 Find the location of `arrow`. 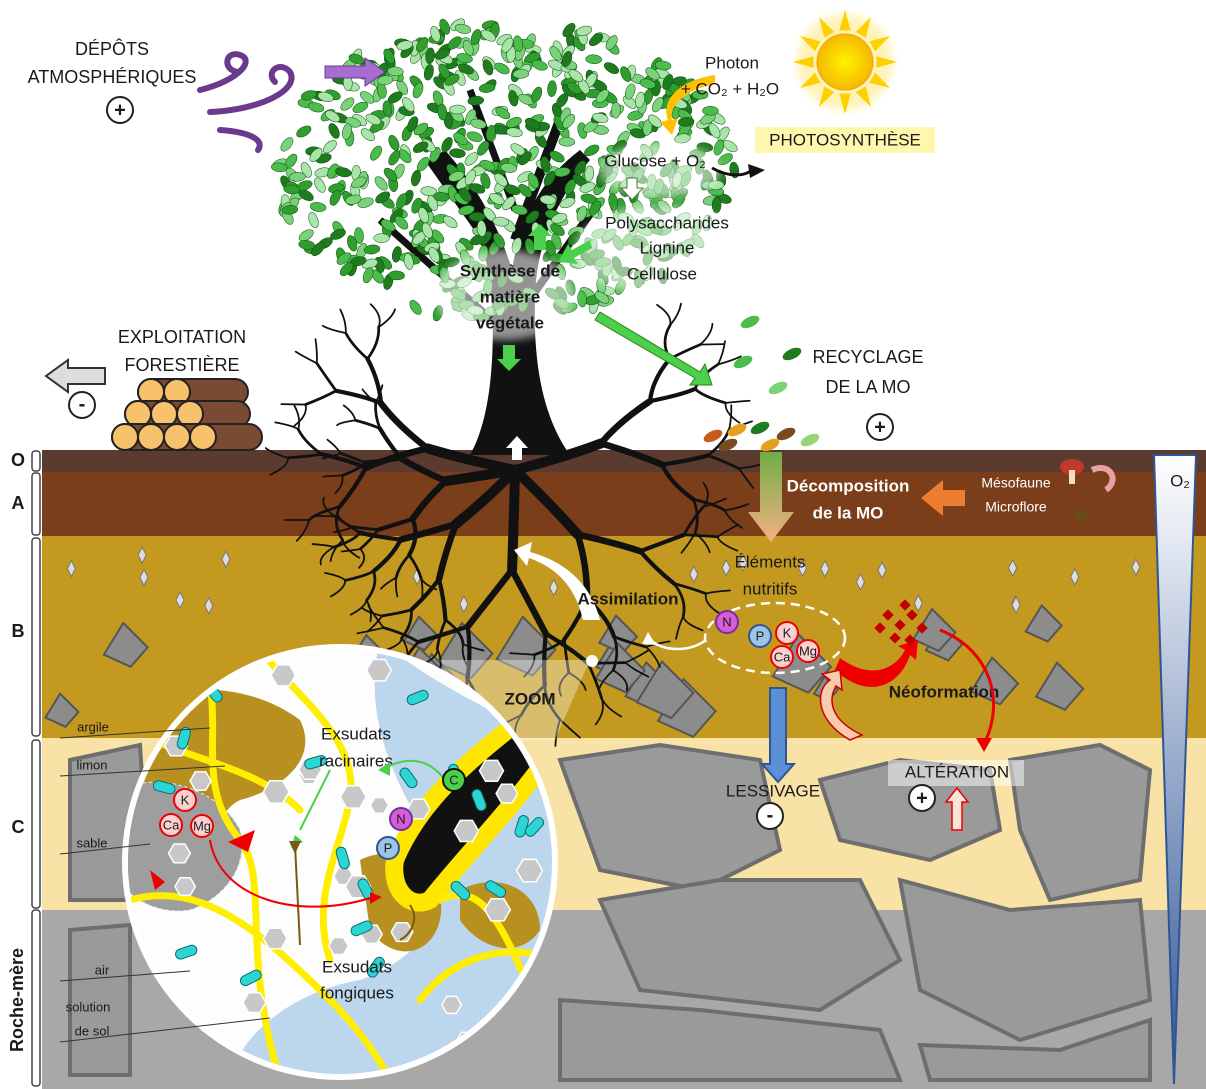

arrow is located at coordinates (540, 237).